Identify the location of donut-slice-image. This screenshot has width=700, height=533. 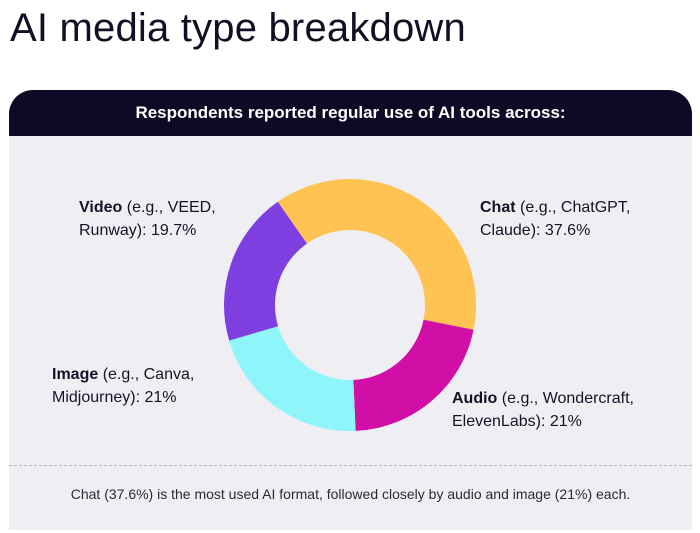
(292, 378).